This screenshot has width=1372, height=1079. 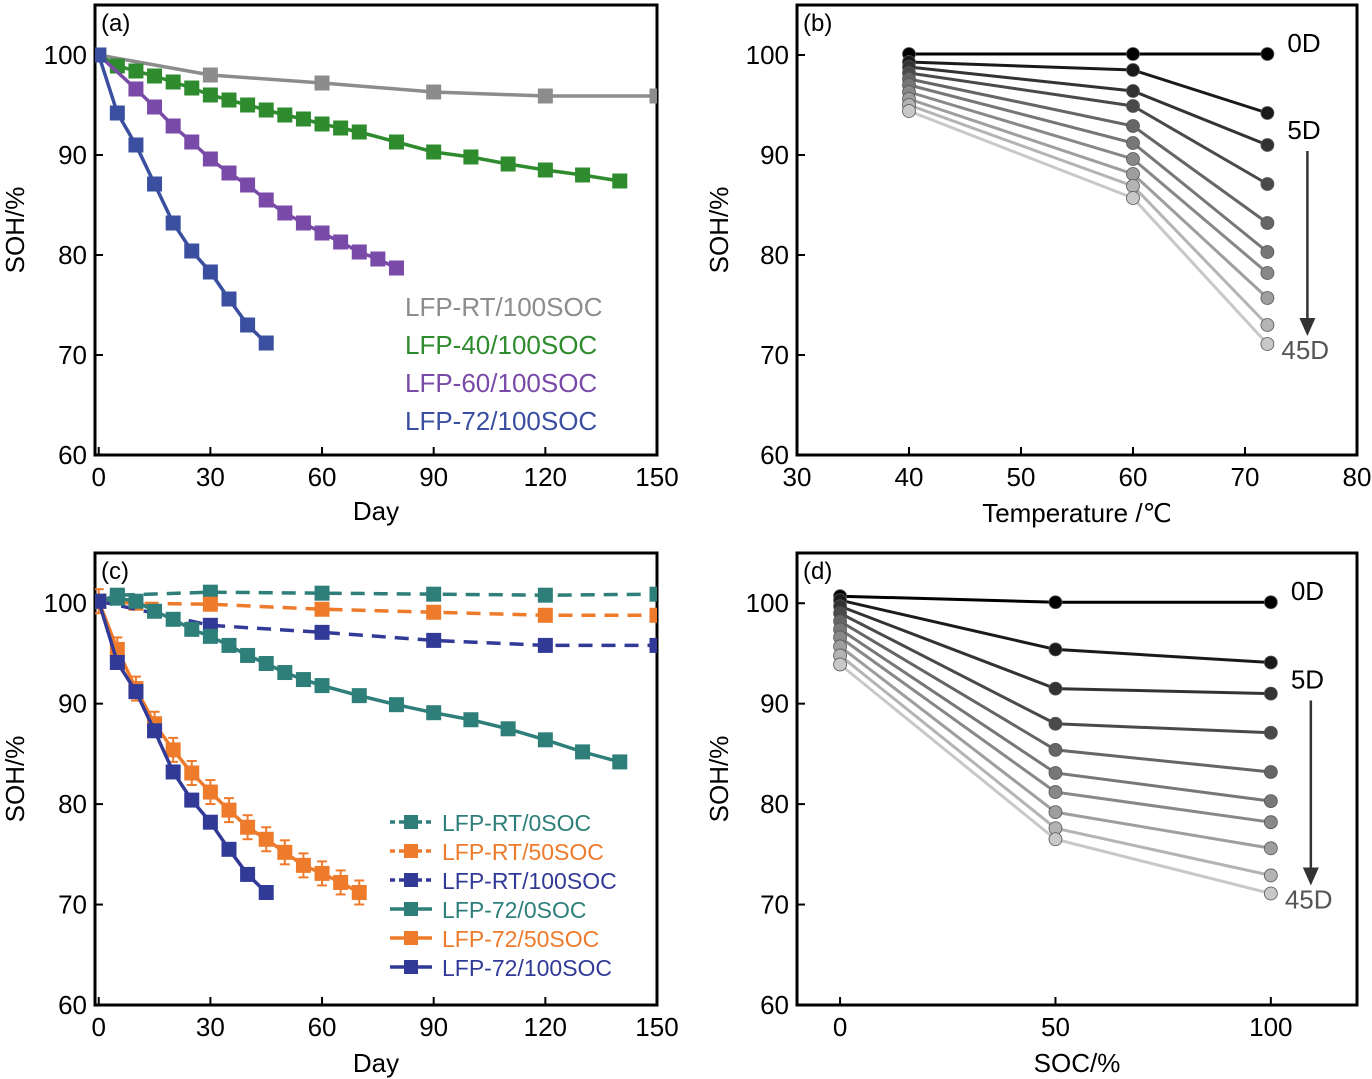 What do you see at coordinates (115, 571) in the screenshot?
I see `panel-label: (c)` at bounding box center [115, 571].